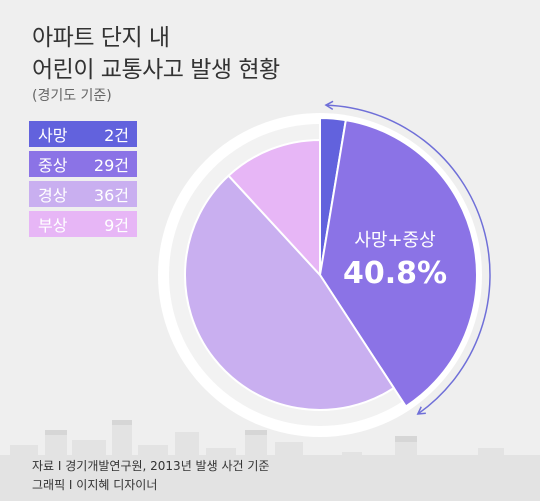  I want to click on pie-slice, so click(274, 208).